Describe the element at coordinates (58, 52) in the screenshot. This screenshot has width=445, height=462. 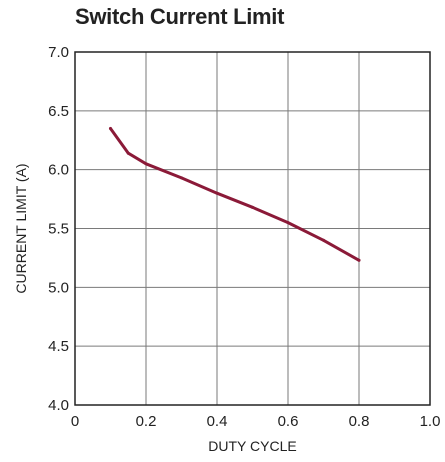
I see `y-tick-label: 7.0` at that location.